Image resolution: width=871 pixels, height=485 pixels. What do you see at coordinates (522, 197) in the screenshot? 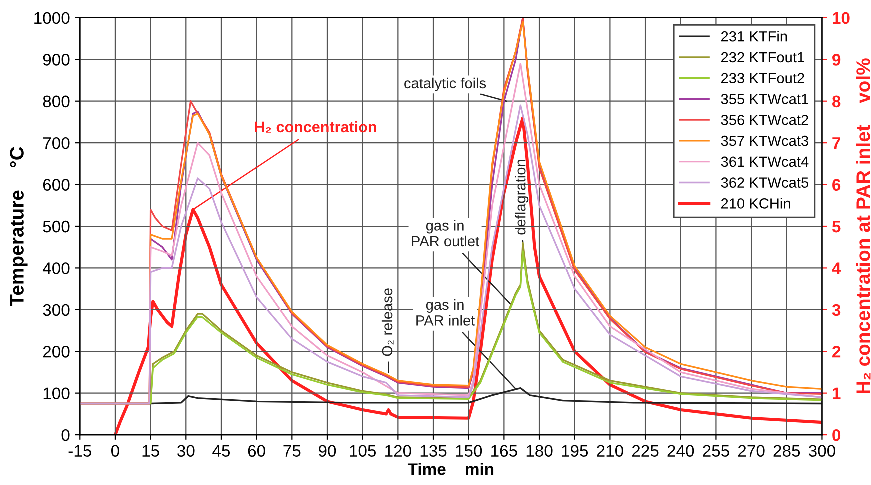
I see `annotation: deflagration` at bounding box center [522, 197].